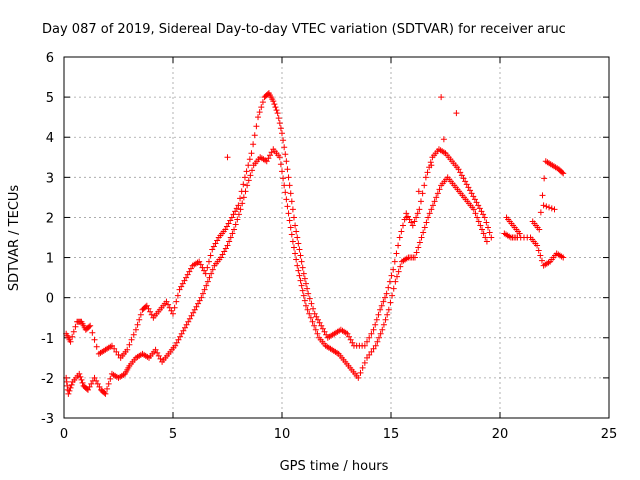  I want to click on y-tick-label: 1, so click(50, 259).